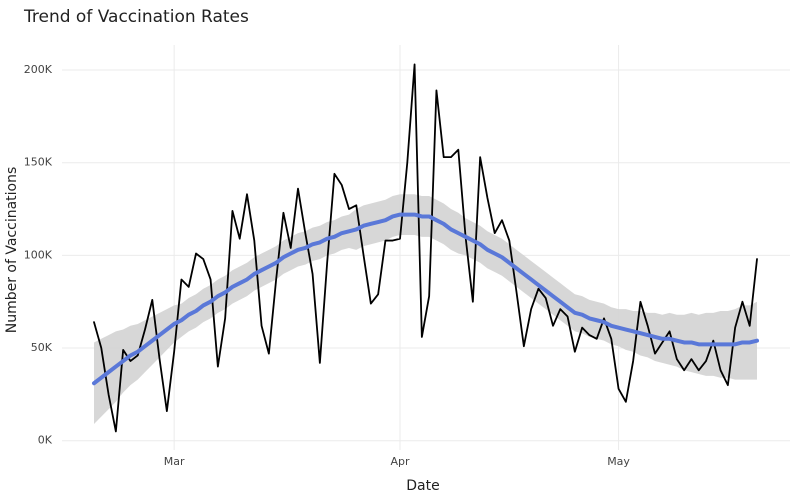 This screenshot has width=800, height=494. Describe the element at coordinates (38, 69) in the screenshot. I see `y-tick-label: 200K` at that location.